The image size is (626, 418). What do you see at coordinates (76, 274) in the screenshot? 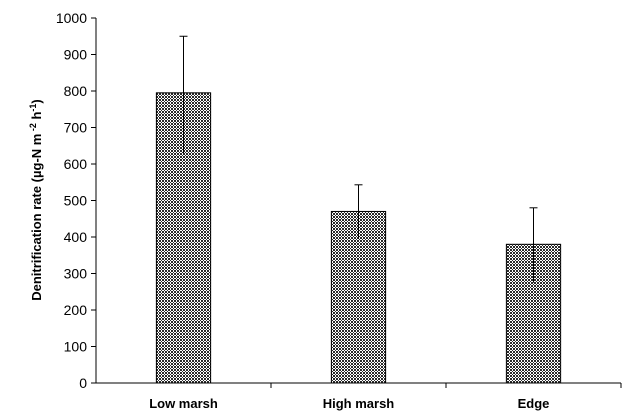
I see `y-tick-label: 300` at bounding box center [76, 274].